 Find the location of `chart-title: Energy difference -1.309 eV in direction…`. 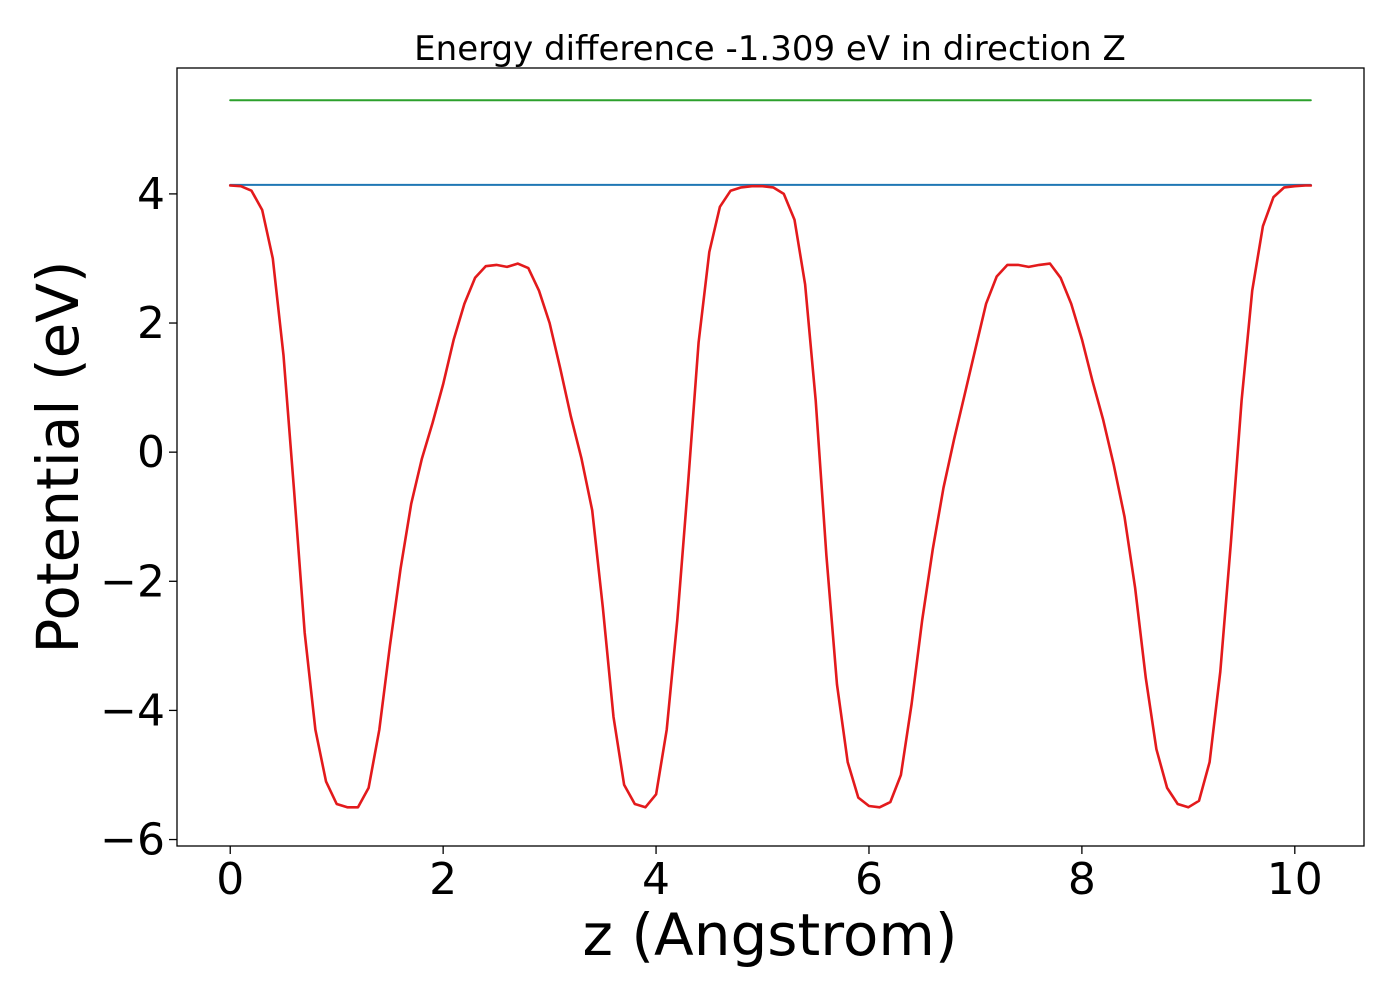

chart-title: Energy difference -1.309 eV in direction… is located at coordinates (770, 49).